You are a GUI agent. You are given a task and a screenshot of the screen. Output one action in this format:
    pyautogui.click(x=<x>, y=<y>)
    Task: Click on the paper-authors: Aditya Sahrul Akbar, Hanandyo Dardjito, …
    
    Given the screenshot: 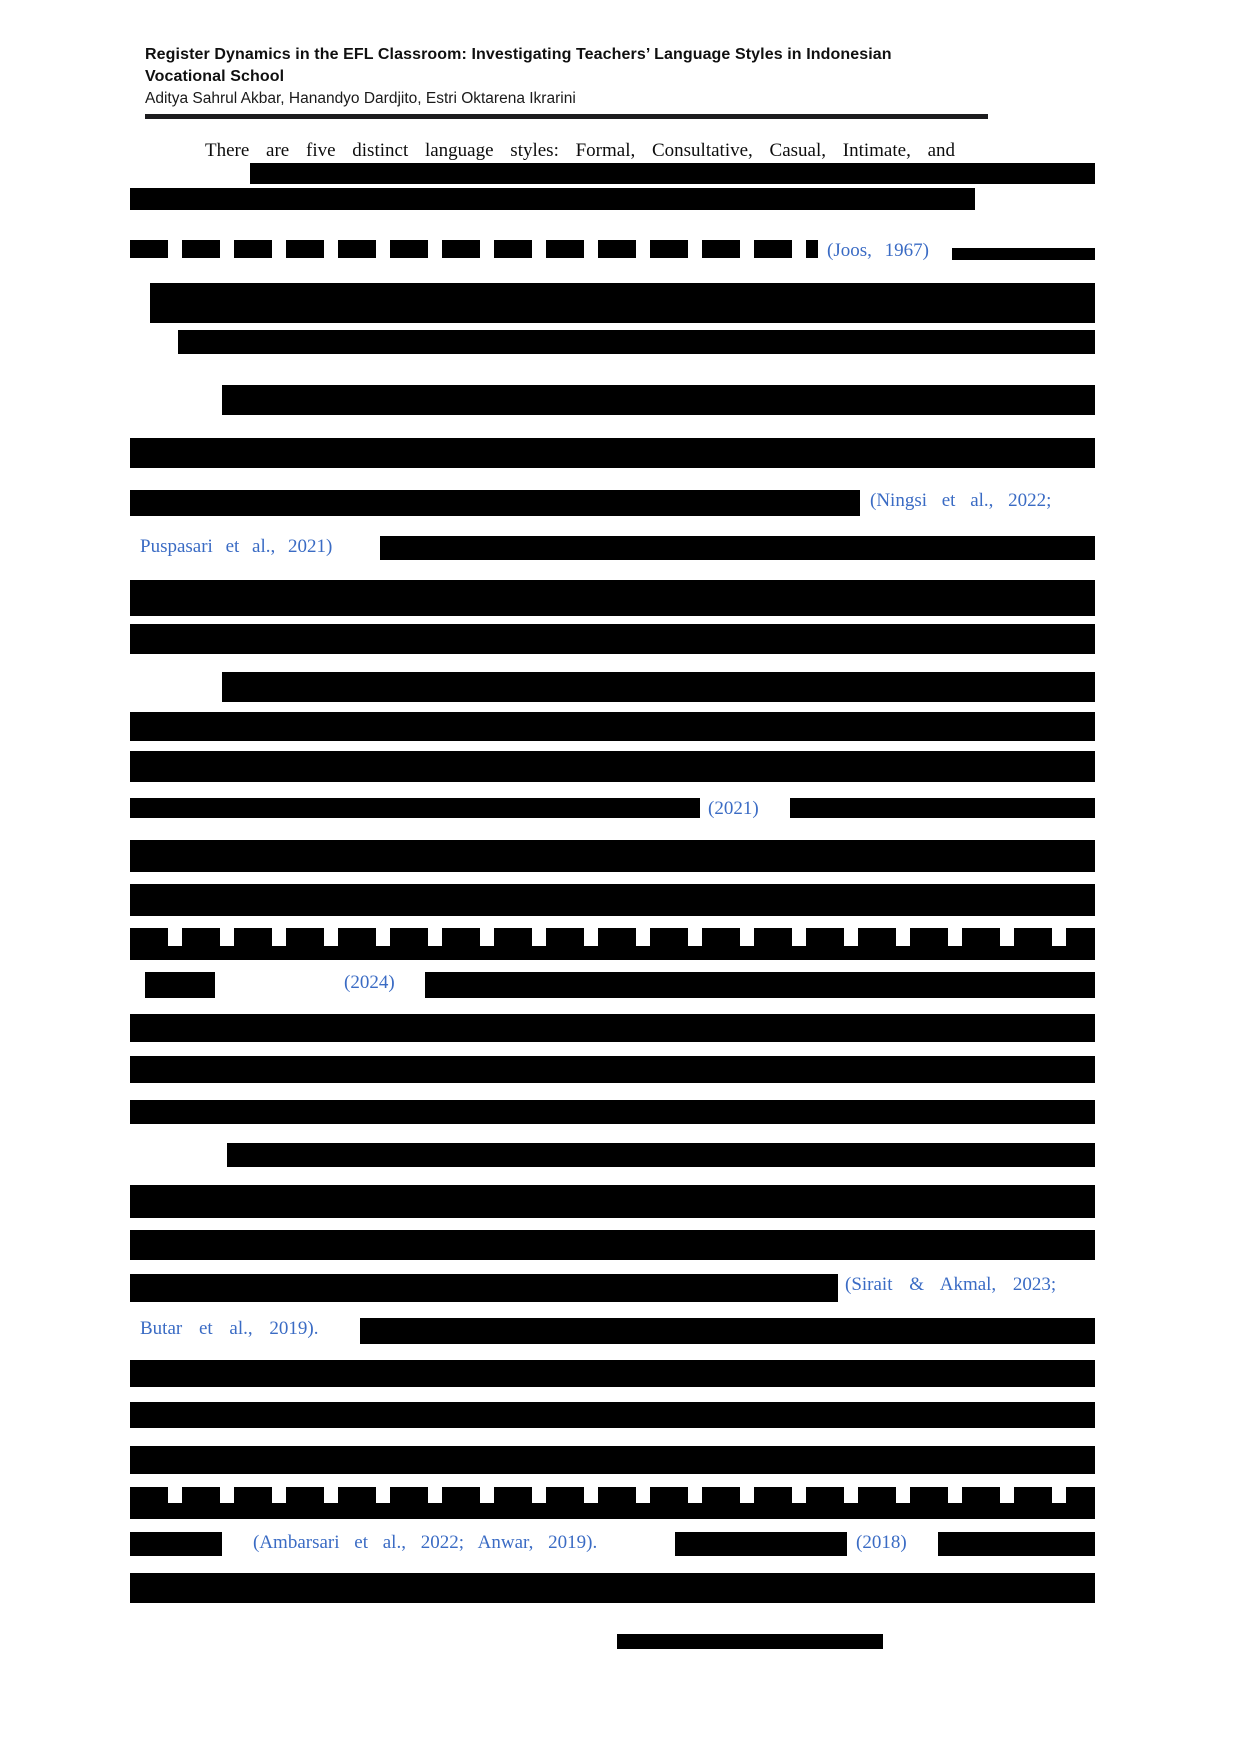 What is the action you would take?
    pyautogui.click(x=360, y=98)
    